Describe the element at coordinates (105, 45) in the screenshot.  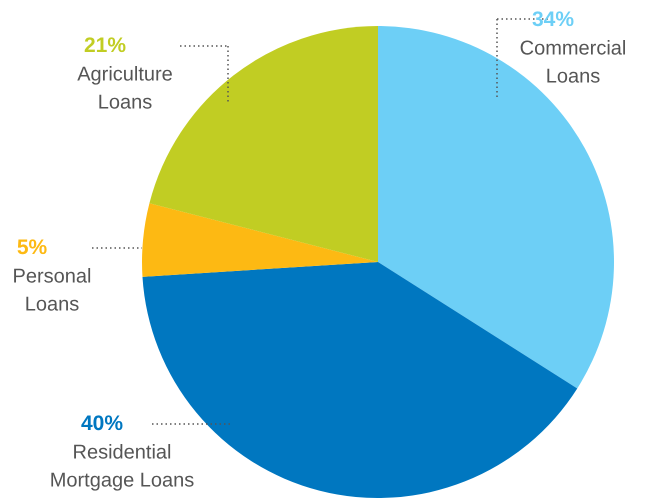
I see `data-label: 21%` at that location.